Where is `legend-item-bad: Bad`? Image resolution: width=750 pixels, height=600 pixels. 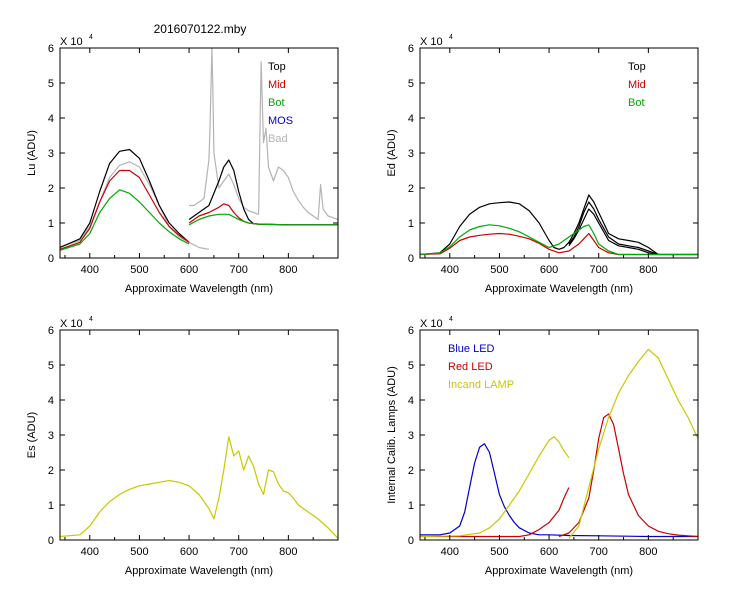
legend-item-bad: Bad is located at coordinates (278, 139).